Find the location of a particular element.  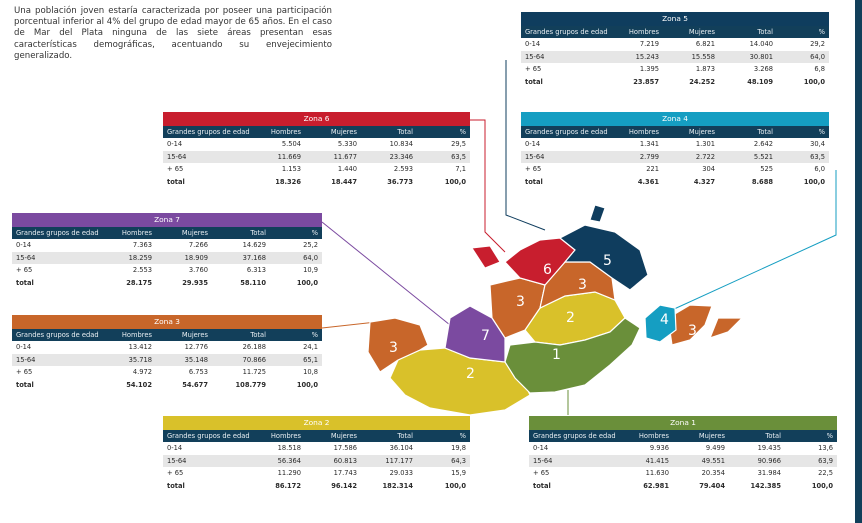

zona4-table-cell: 221 is located at coordinates (637, 169).